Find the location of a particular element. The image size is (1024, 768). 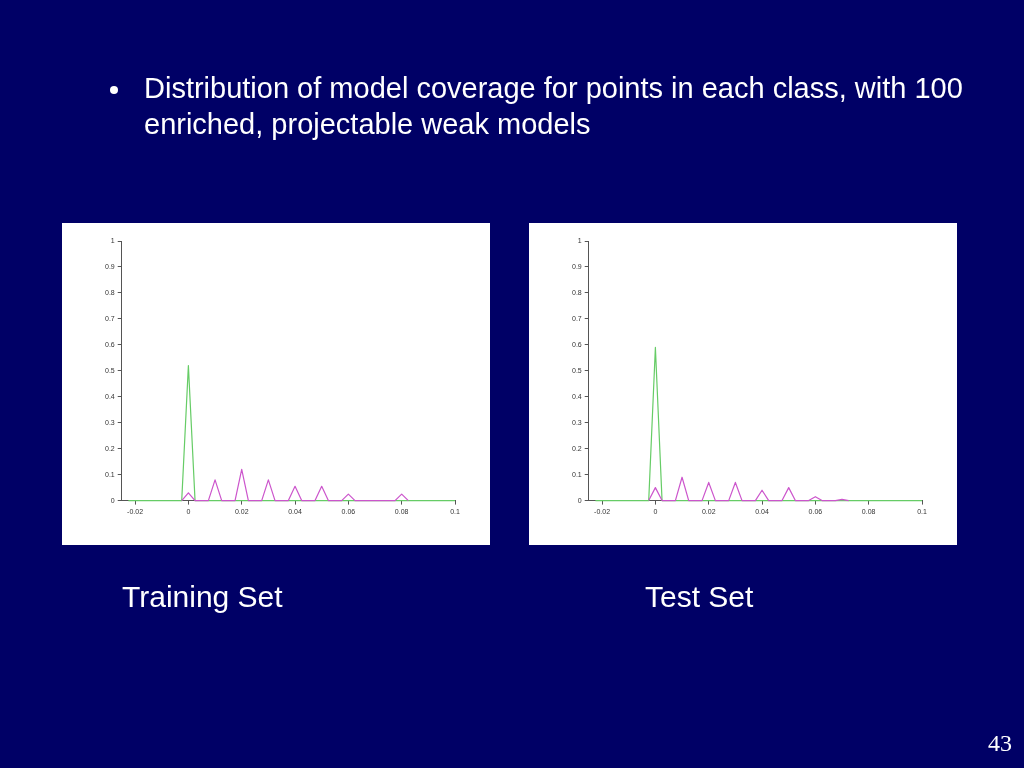

text: Test Set is located at coordinates (699, 597).